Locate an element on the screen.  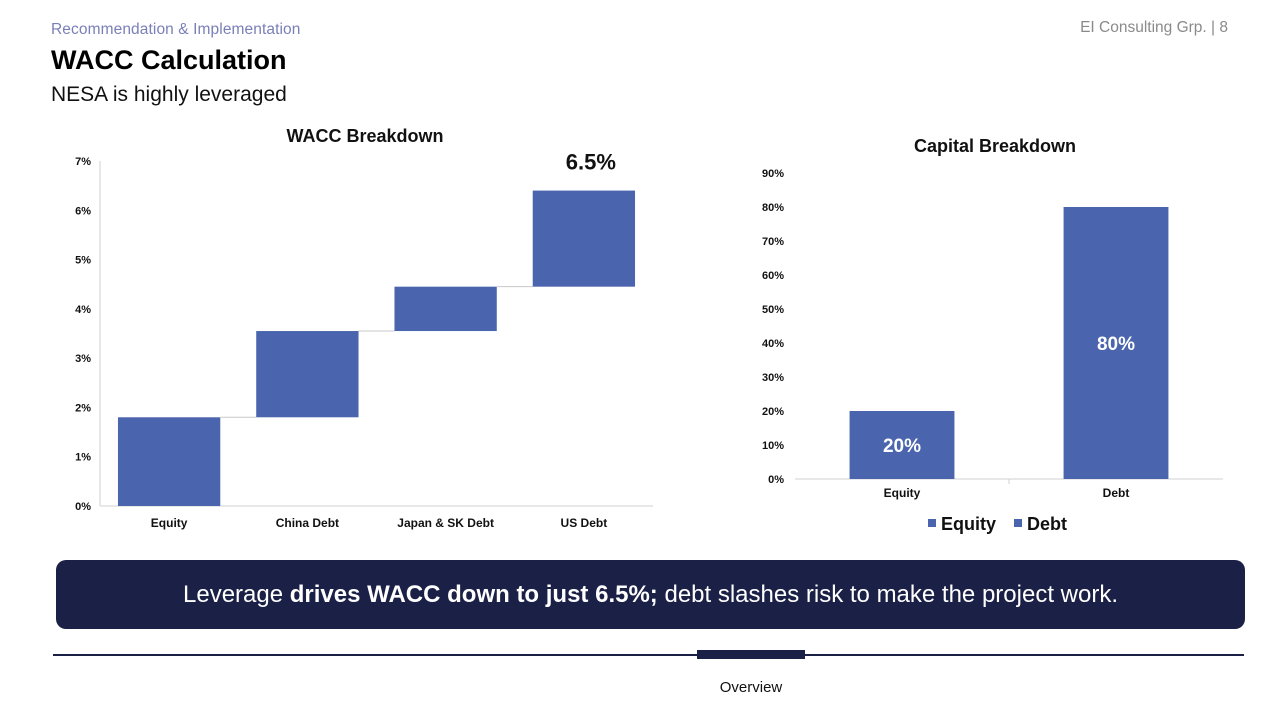
capital-y-tick-label: 80% is located at coordinates (773, 208).